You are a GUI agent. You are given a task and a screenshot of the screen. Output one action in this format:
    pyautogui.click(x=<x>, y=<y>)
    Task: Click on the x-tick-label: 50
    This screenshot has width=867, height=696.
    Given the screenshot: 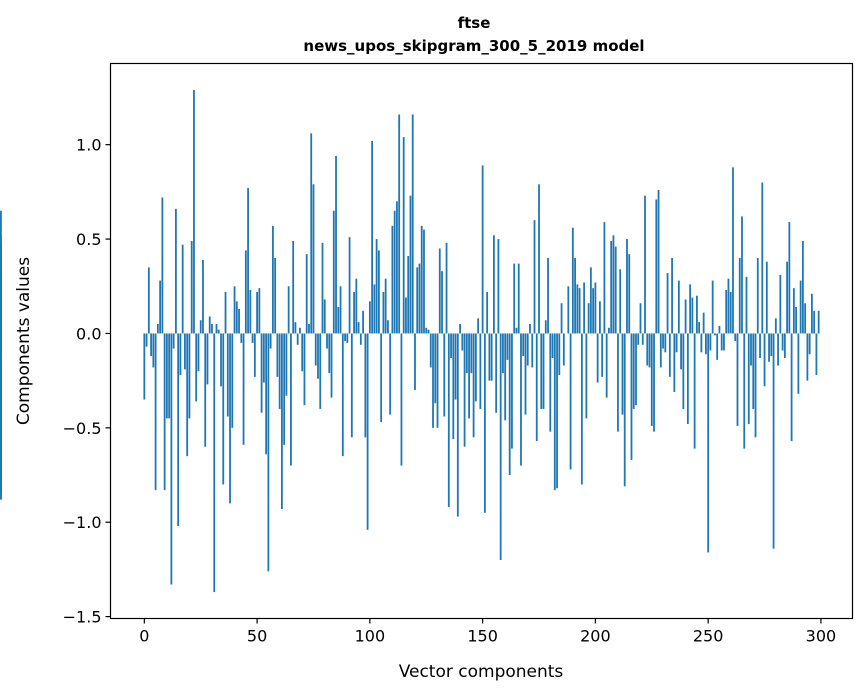 What is the action you would take?
    pyautogui.click(x=257, y=636)
    